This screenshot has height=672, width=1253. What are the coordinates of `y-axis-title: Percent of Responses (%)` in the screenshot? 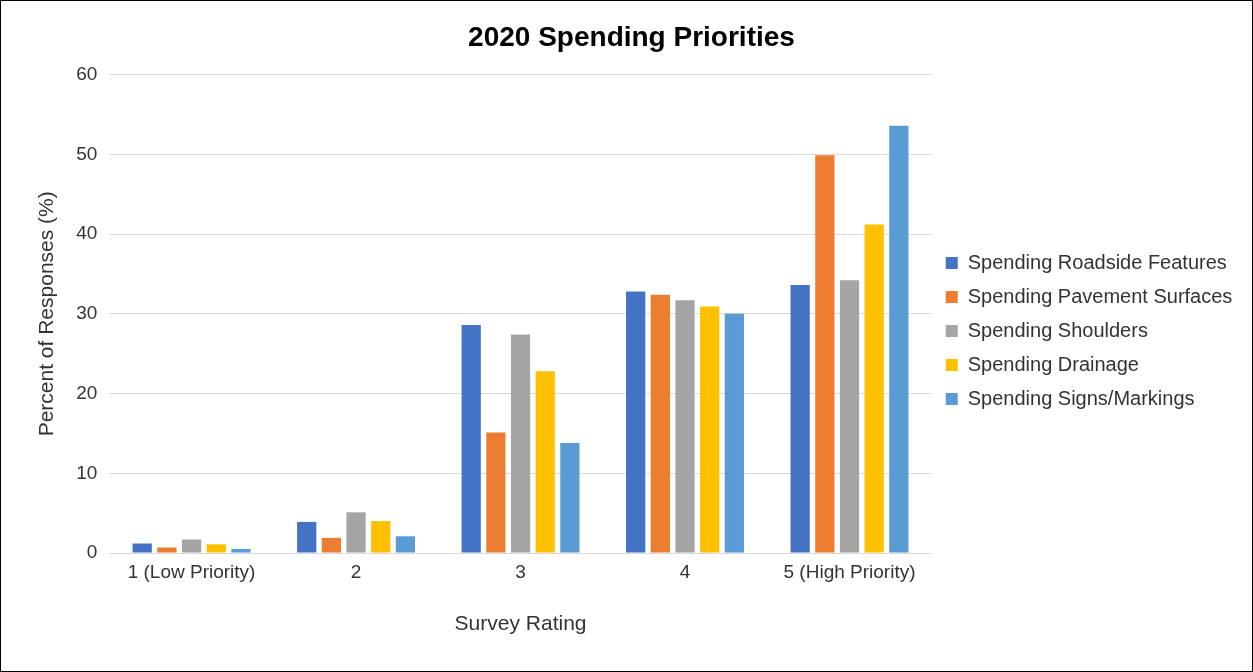 It's located at (46, 314).